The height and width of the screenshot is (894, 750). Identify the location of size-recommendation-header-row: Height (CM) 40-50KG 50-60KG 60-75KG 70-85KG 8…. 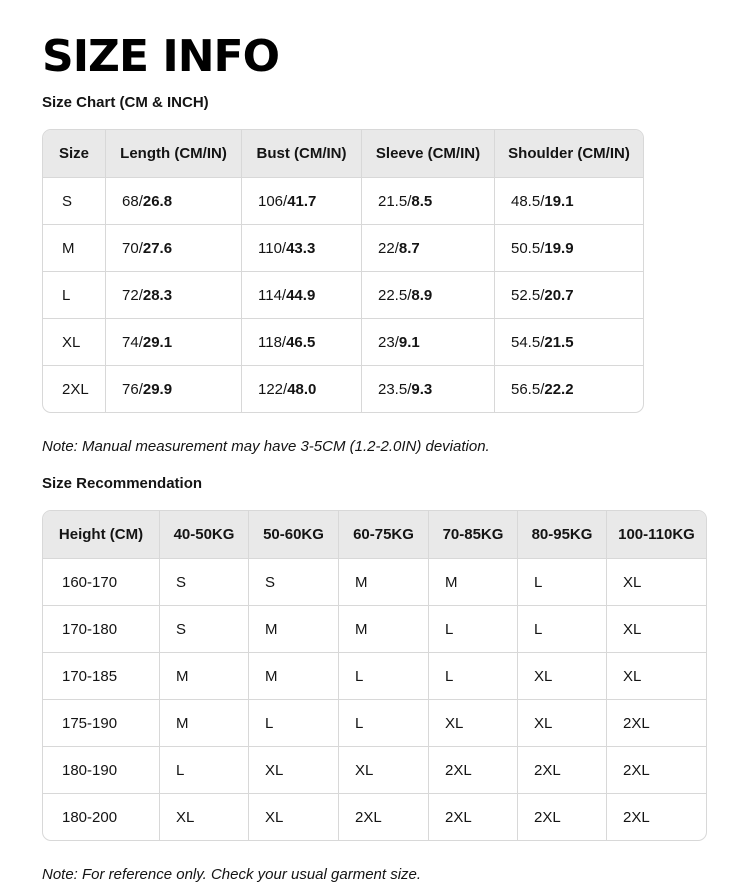
(374, 535).